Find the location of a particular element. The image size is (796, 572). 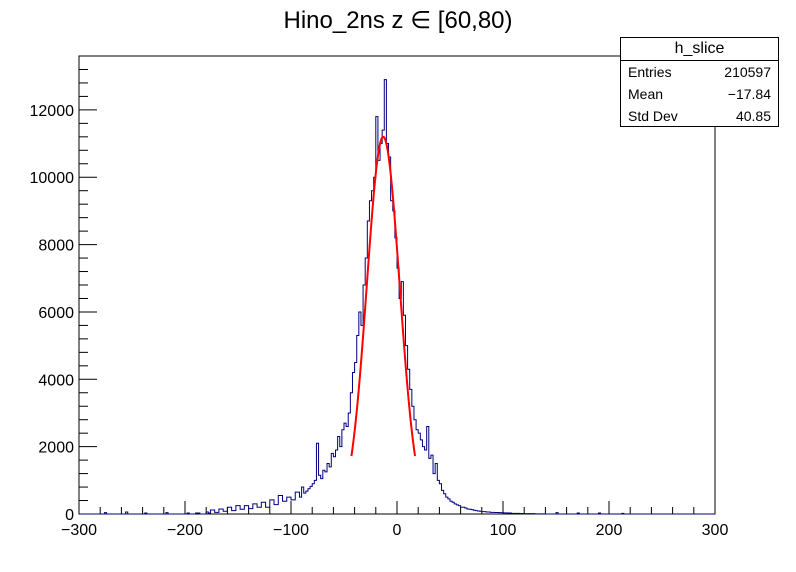

x-tick-label: 300 is located at coordinates (715, 530).